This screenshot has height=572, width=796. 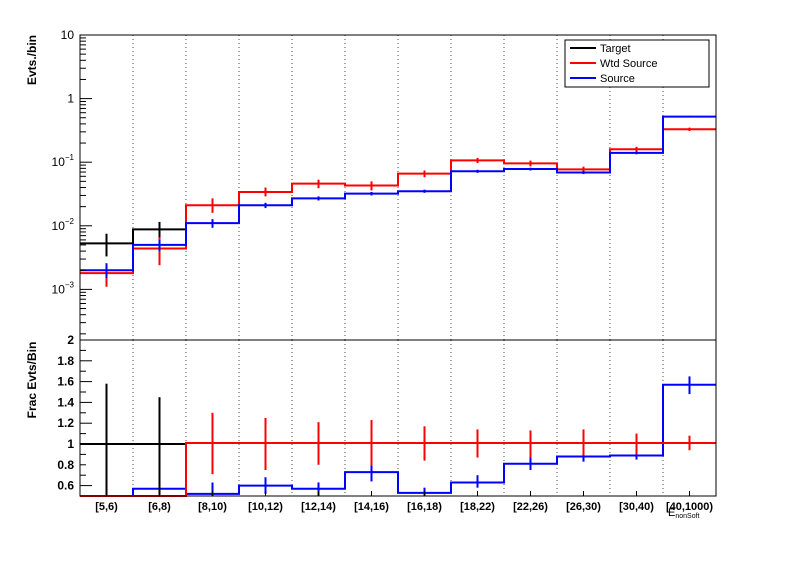 I want to click on top-y-axis: 10 1 10⁻¹ 10⁻² 10⁻³, so click(x=72, y=181).